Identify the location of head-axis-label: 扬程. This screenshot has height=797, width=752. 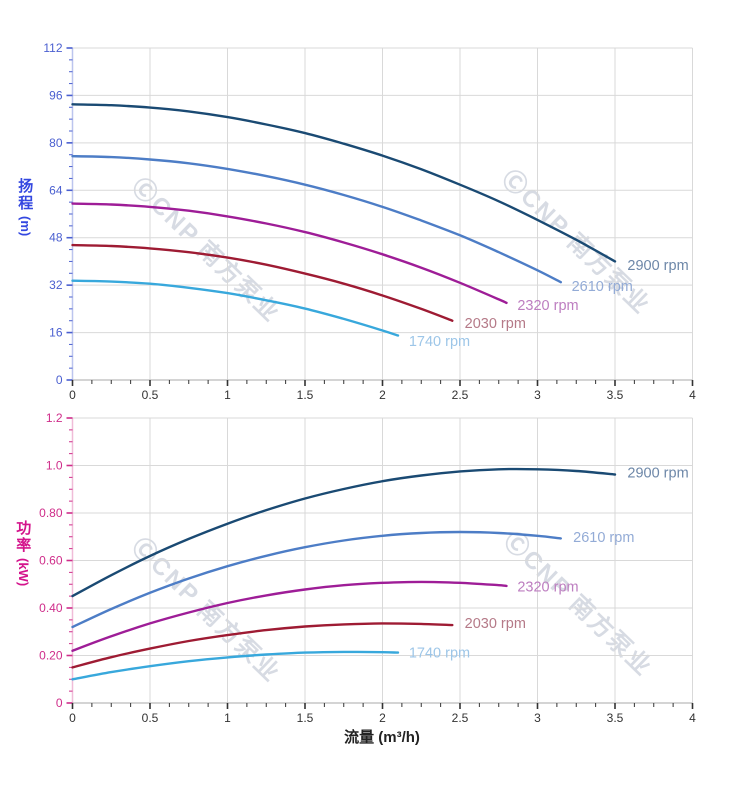
(25, 195).